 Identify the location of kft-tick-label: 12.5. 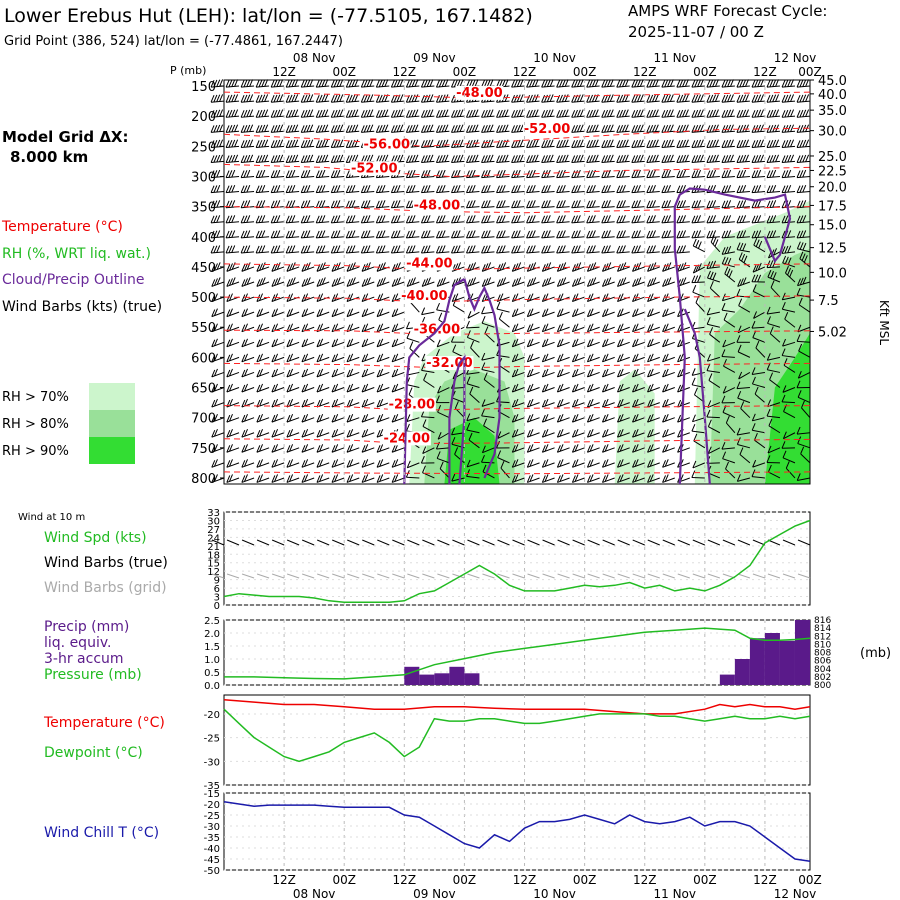
(832, 249).